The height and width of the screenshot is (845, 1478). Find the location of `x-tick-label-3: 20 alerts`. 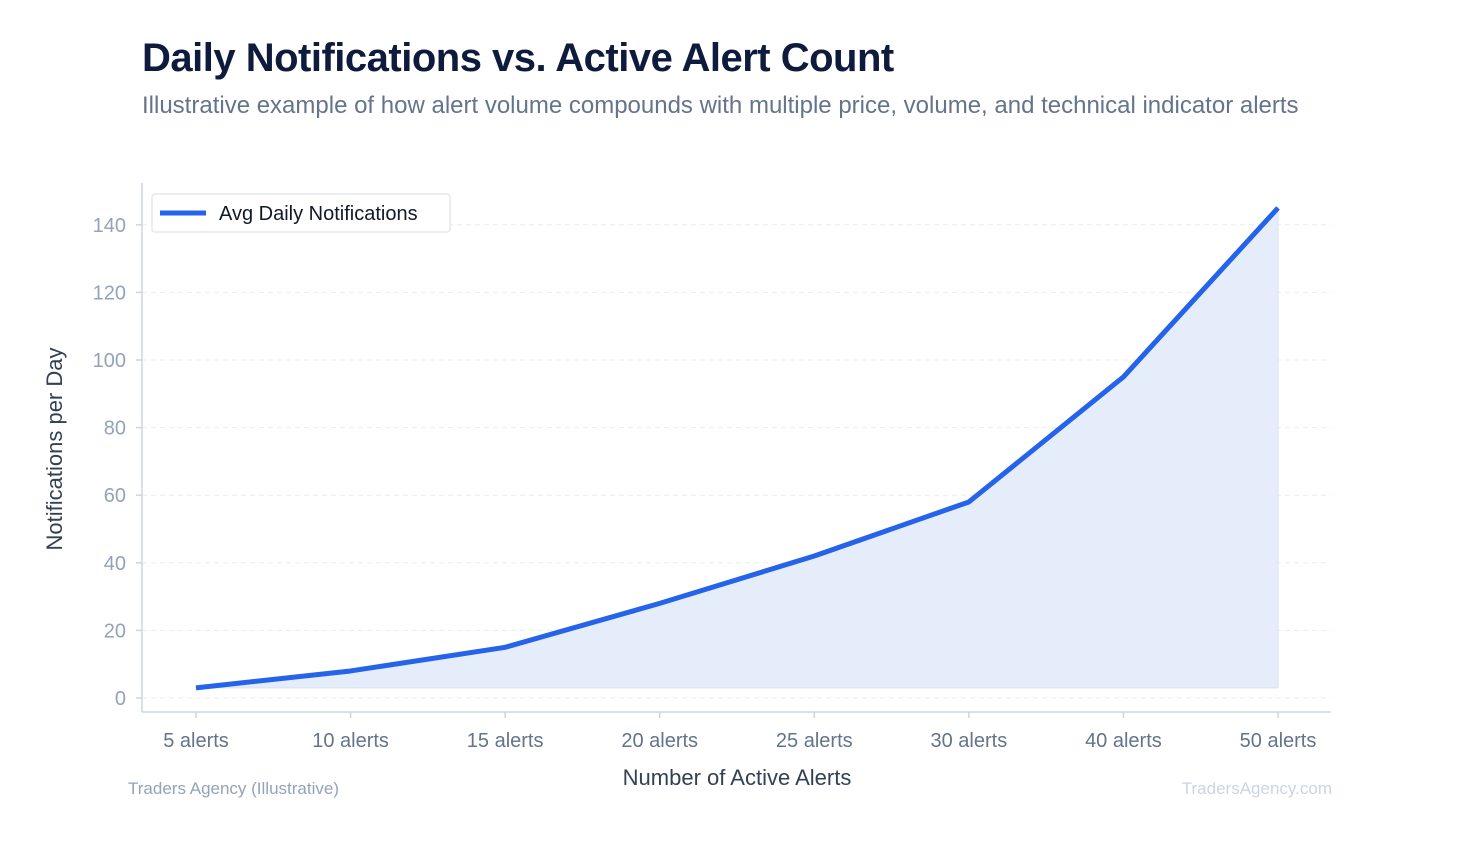

x-tick-label-3: 20 alerts is located at coordinates (659, 741).